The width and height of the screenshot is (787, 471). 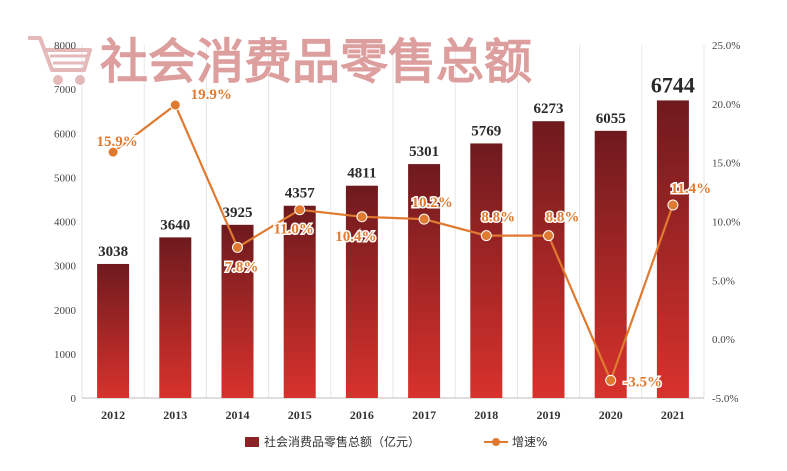 I want to click on left-axis-ticks: 0 1000 2000 3000 4000 5000 6000 7000 8000, so click(x=65, y=222).